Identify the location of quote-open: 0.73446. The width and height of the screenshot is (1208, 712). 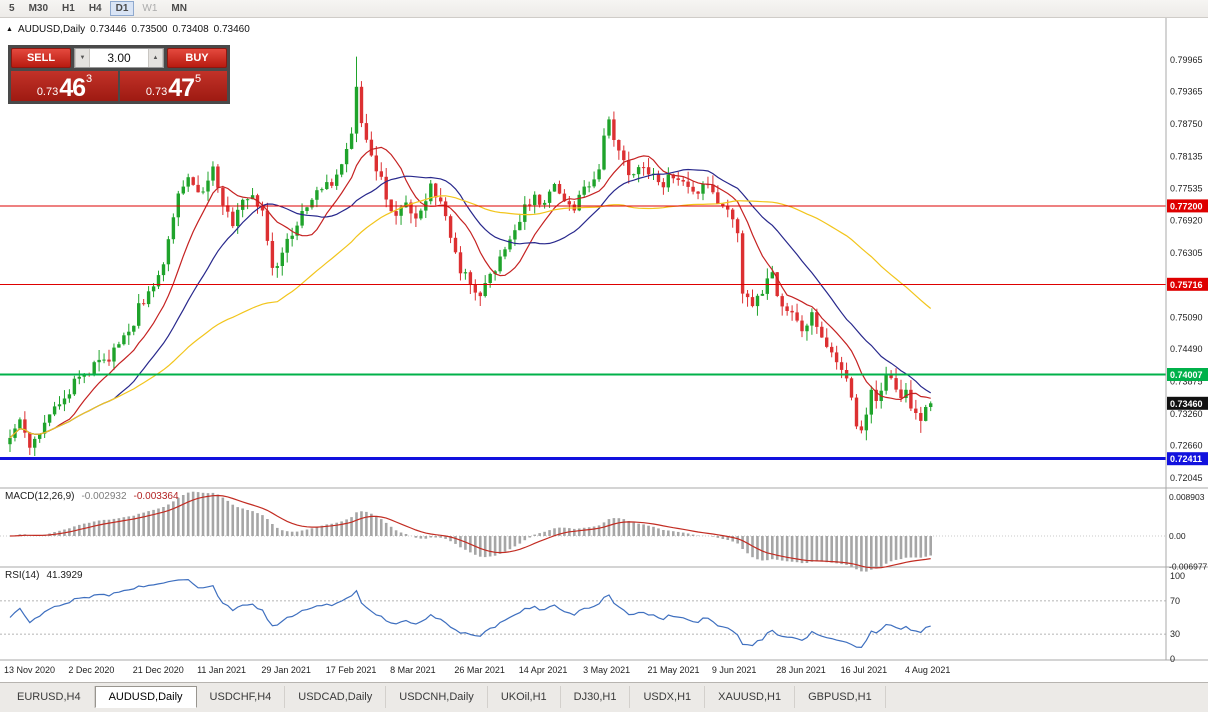
(108, 29).